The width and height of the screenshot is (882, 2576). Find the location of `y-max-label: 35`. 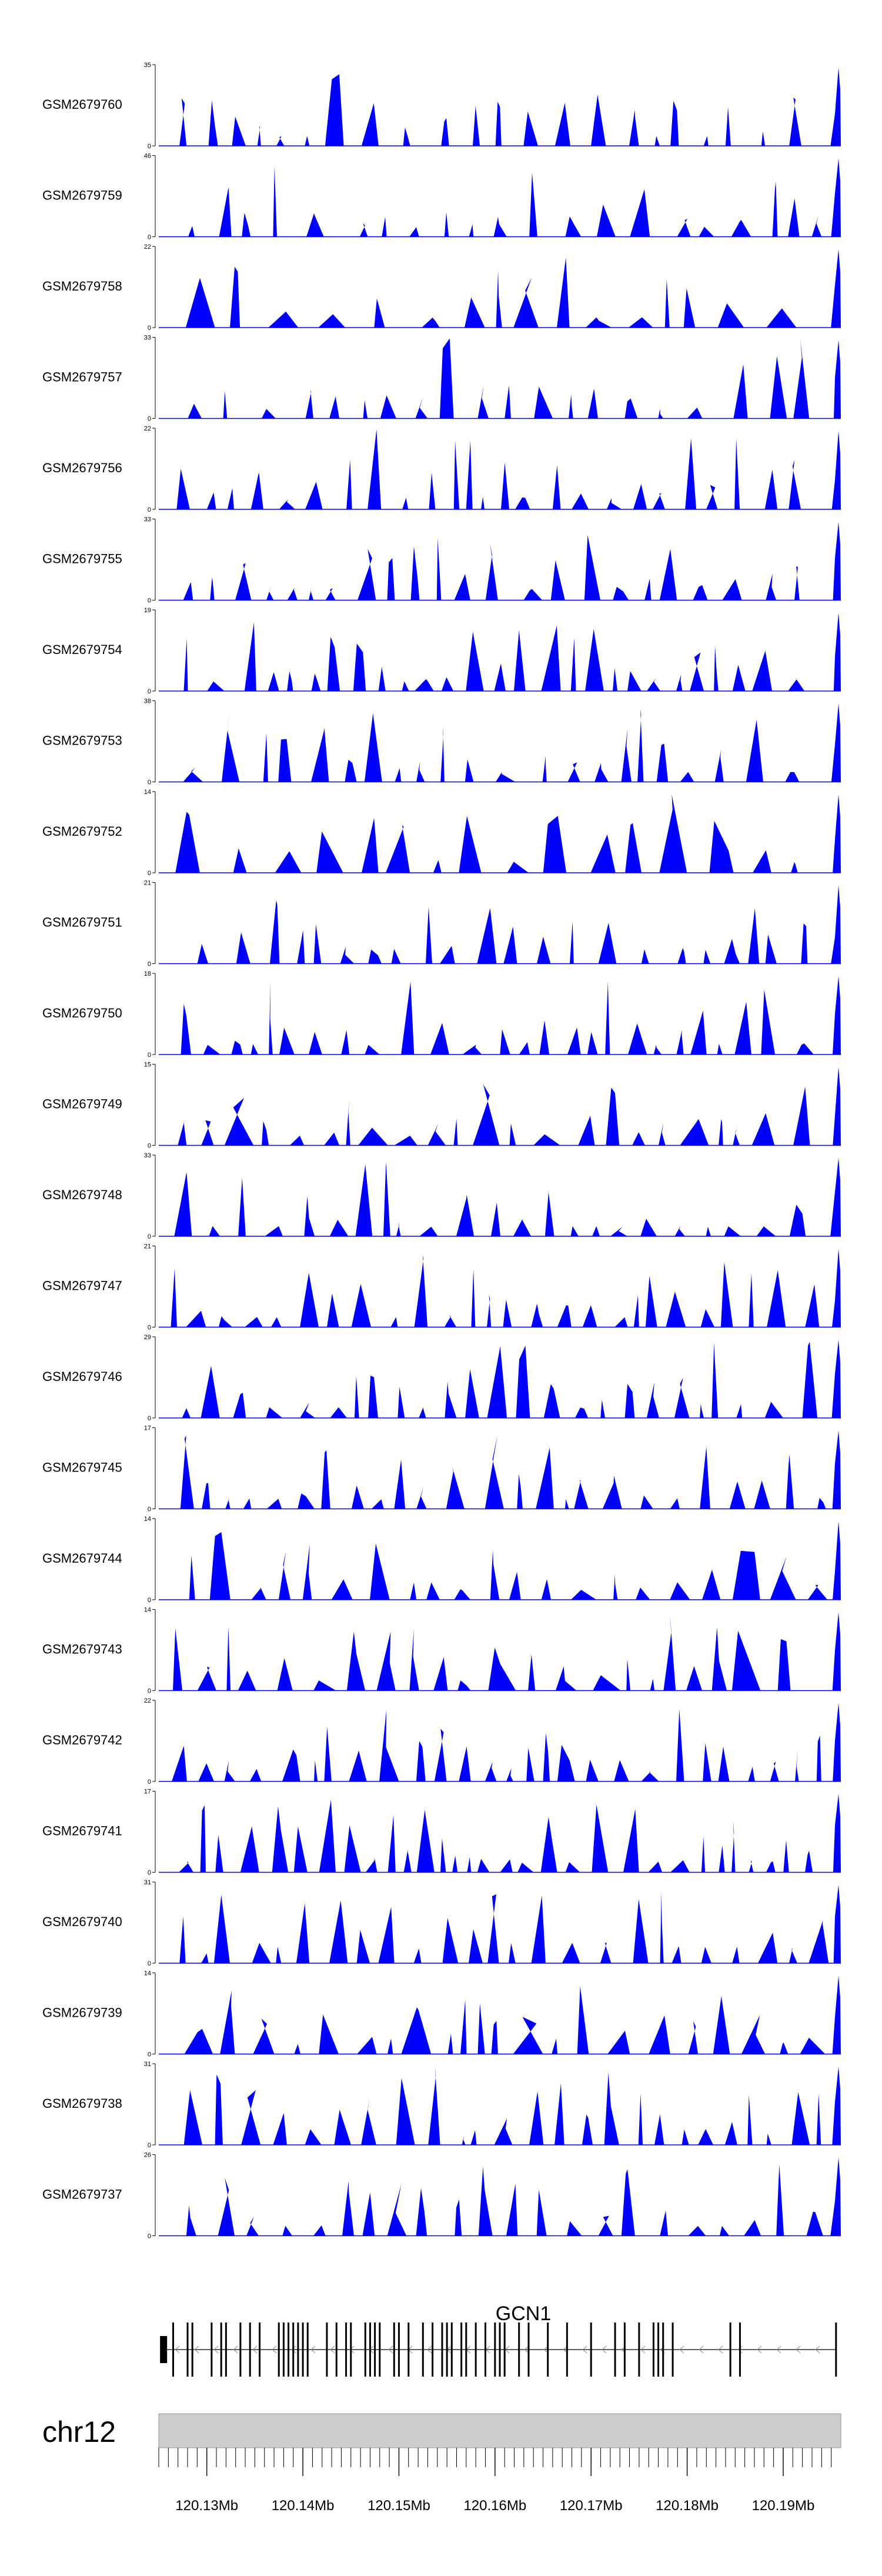

y-max-label: 35 is located at coordinates (147, 65).